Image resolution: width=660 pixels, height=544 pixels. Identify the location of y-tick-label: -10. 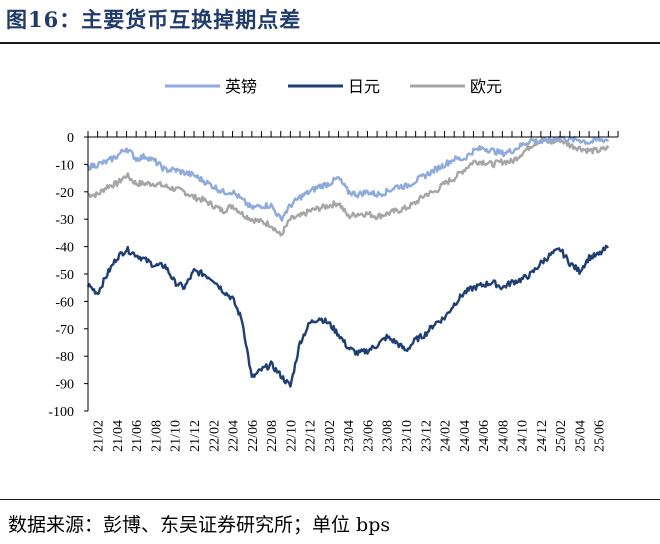
(64, 165).